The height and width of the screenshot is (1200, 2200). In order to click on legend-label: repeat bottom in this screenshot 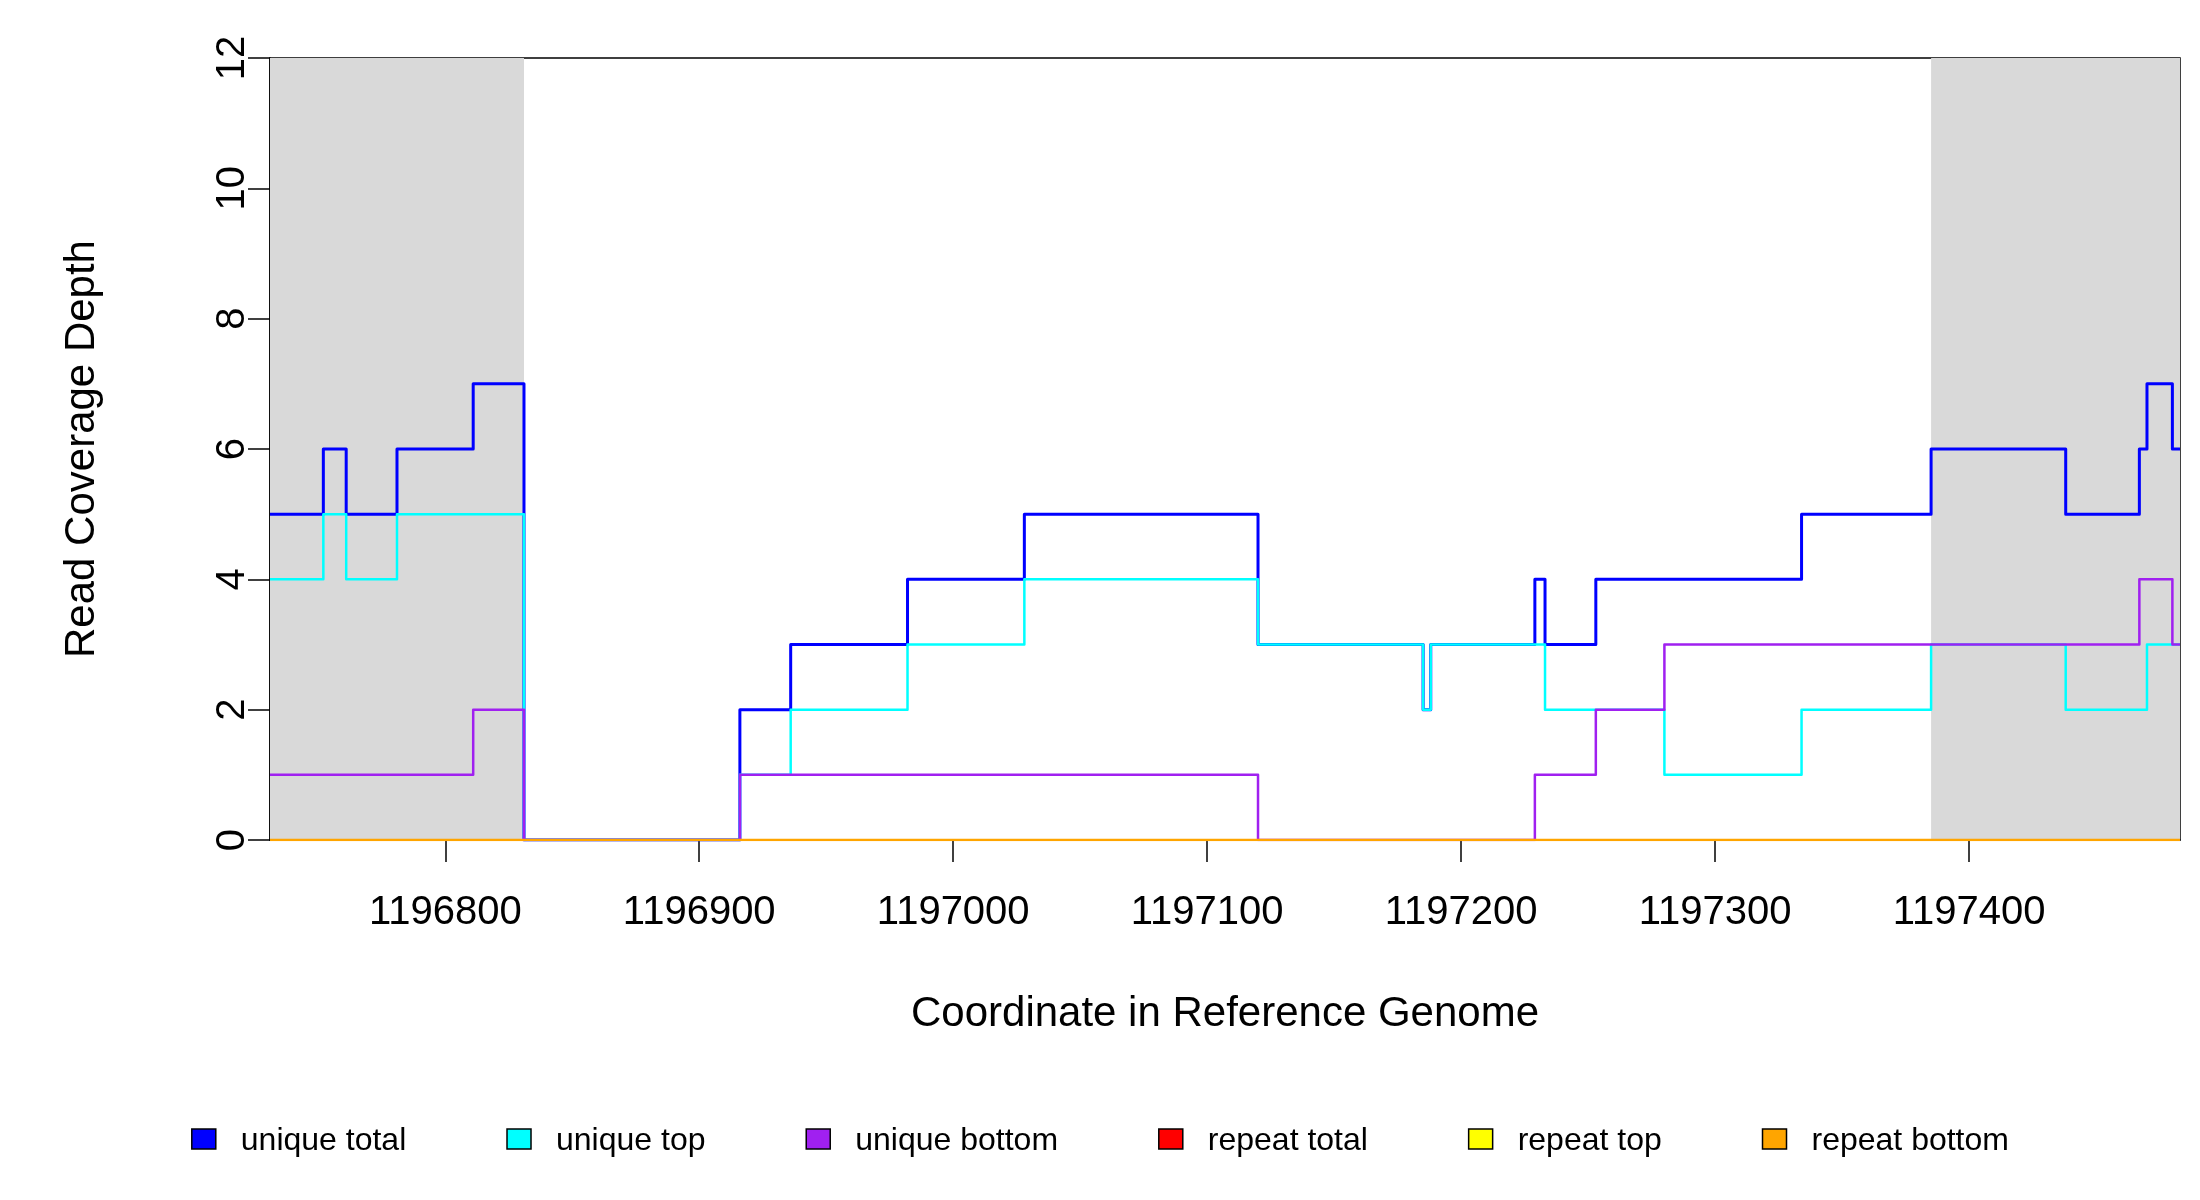, I will do `click(1910, 1139)`.